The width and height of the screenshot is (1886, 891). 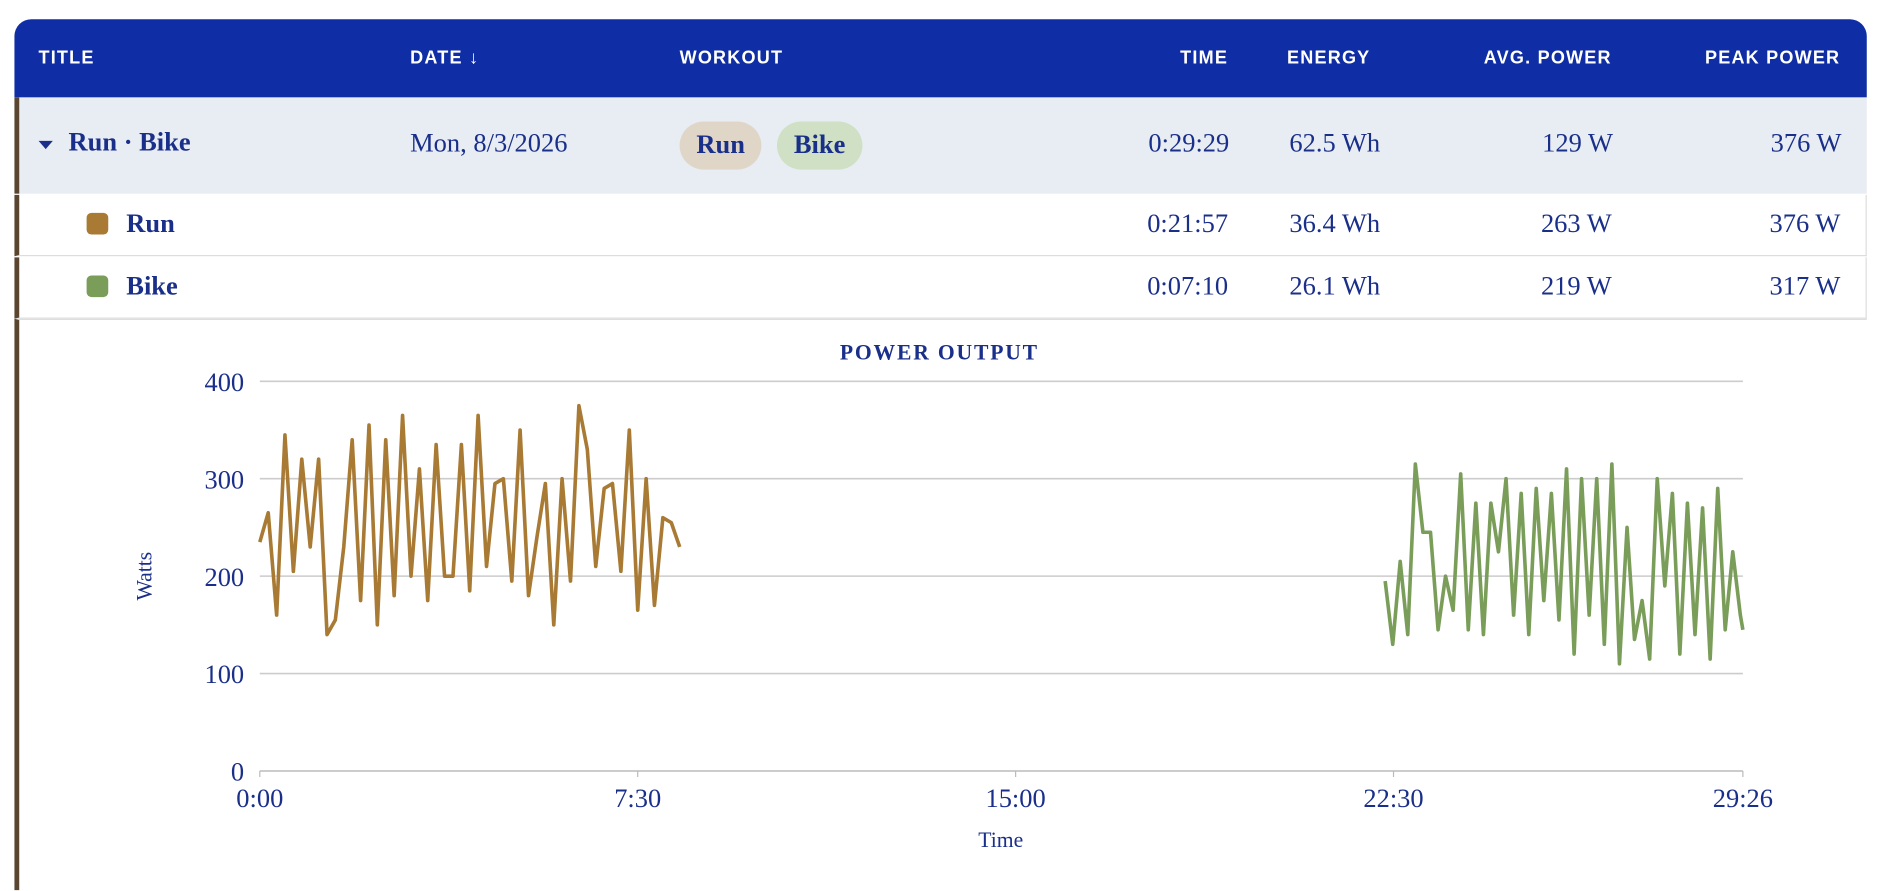 I want to click on group-title: Run · Bike, so click(x=129, y=141).